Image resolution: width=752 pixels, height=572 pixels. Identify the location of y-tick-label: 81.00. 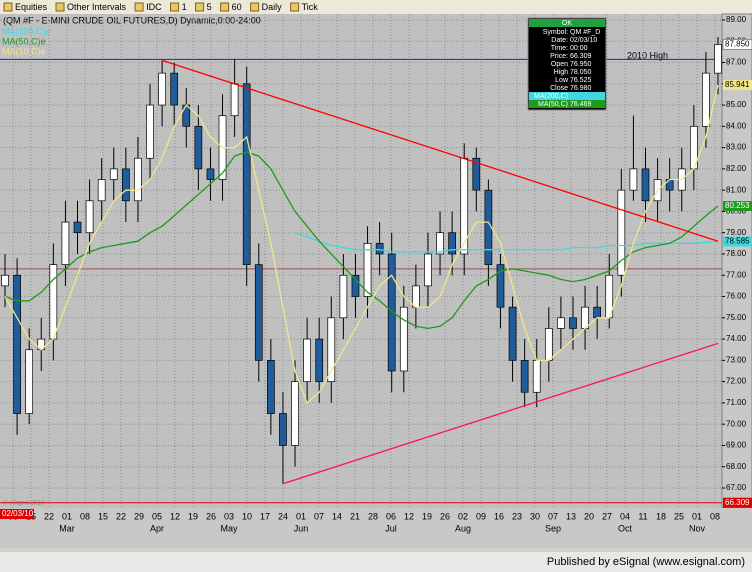
(736, 189).